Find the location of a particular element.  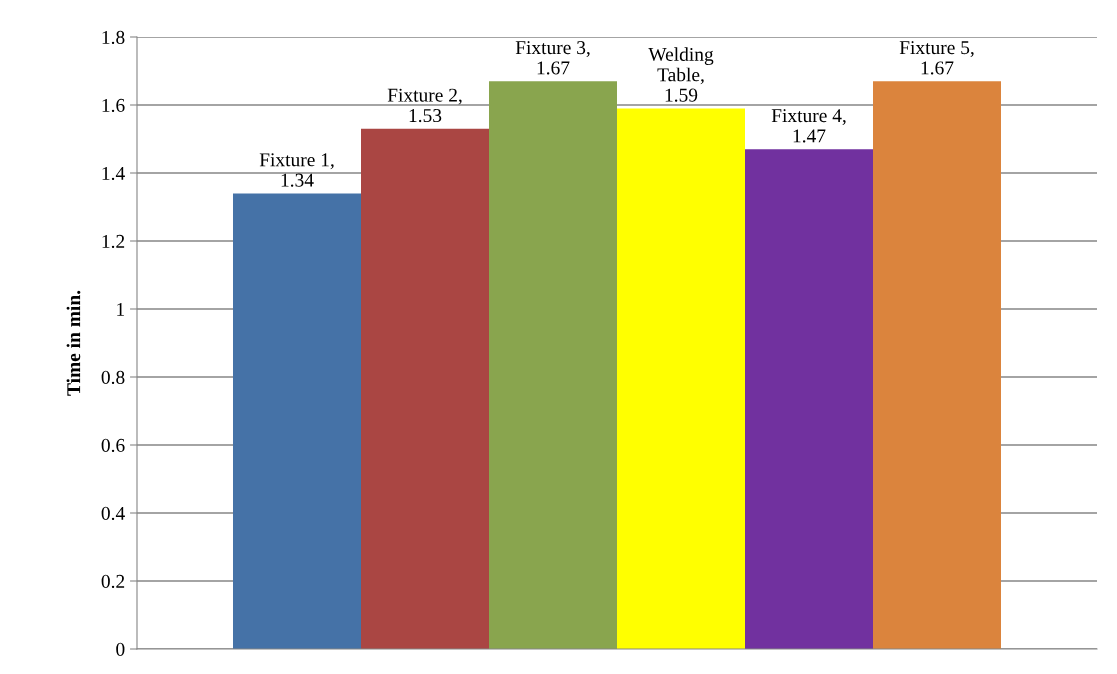

data-label: Fixture 3, 1.67 is located at coordinates (552, 58).